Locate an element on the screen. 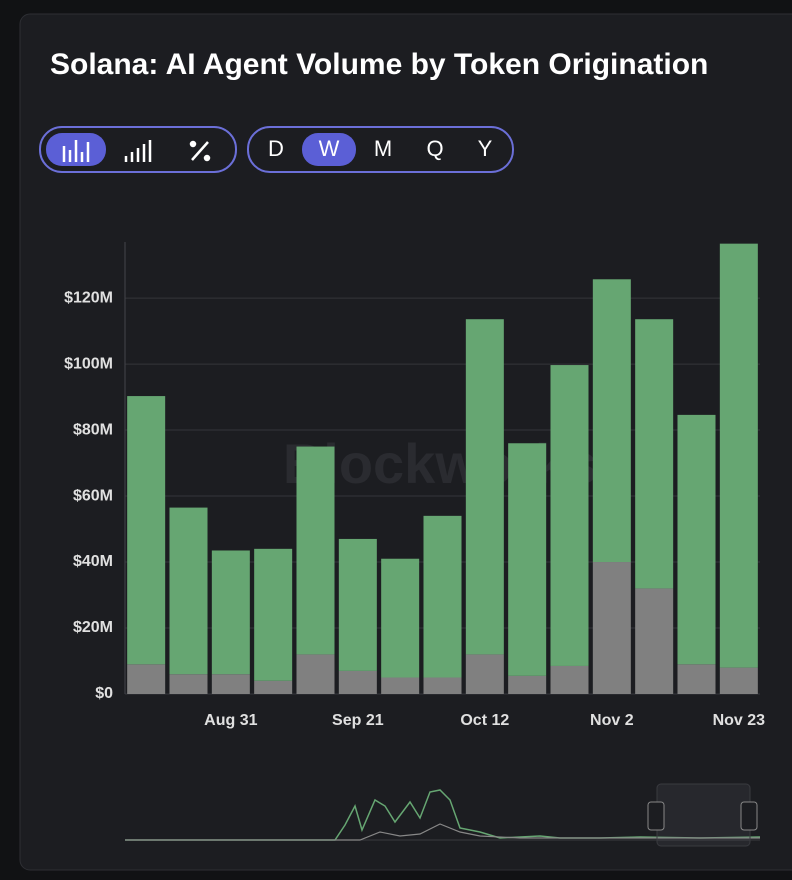 The height and width of the screenshot is (880, 792). period-button: W is located at coordinates (329, 148).